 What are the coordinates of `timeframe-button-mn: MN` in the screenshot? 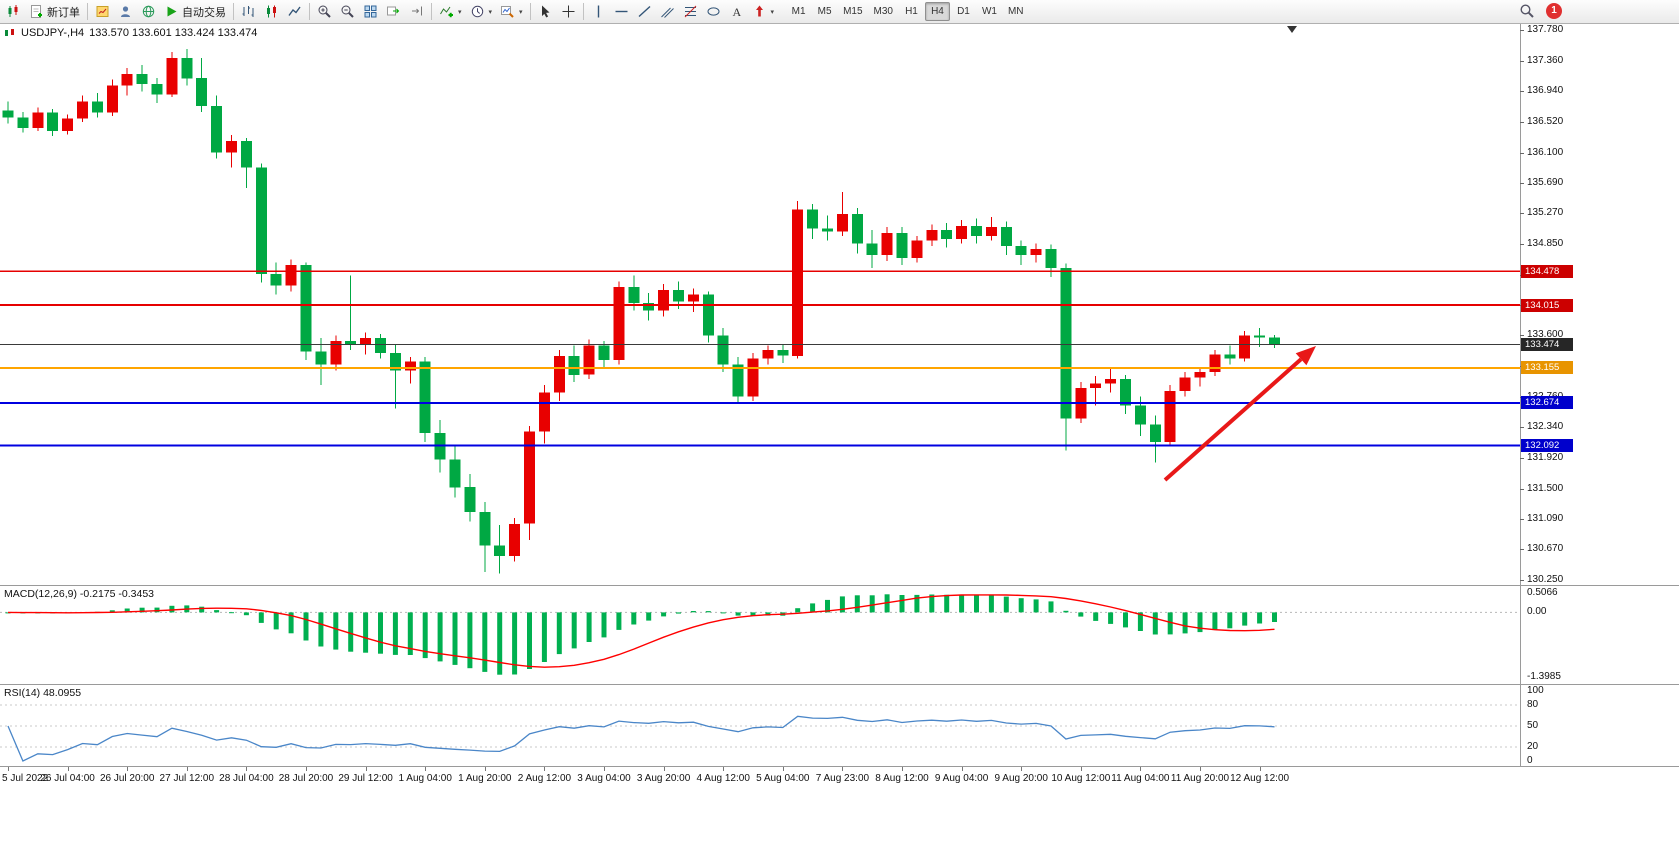 It's located at (1016, 11).